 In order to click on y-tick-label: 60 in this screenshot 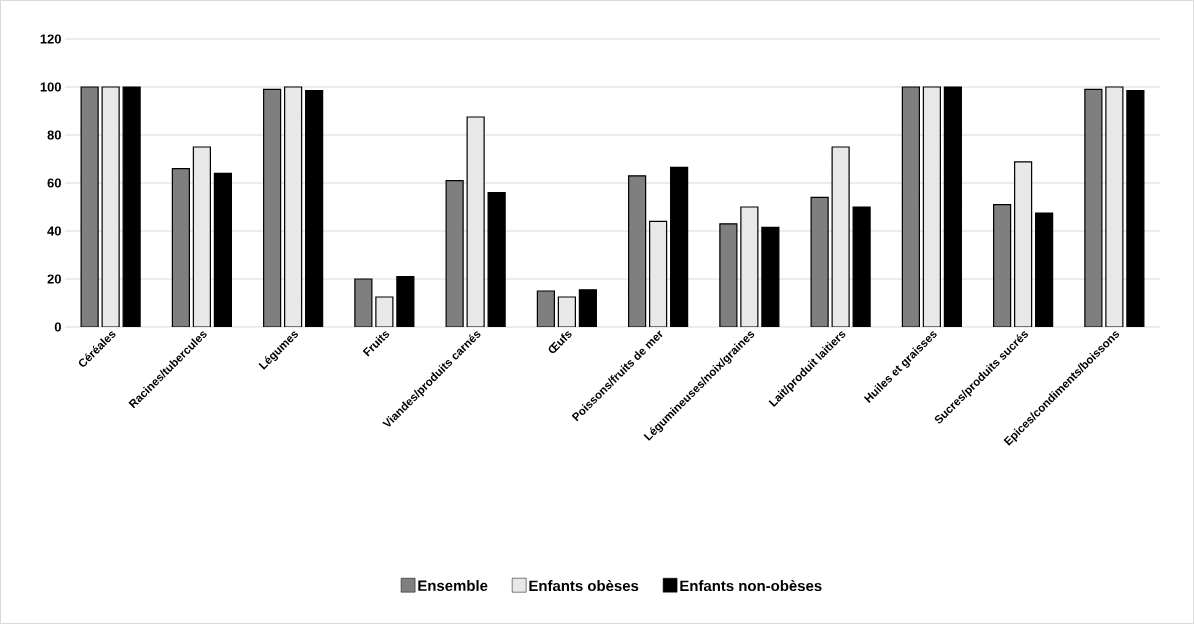, I will do `click(54, 183)`.